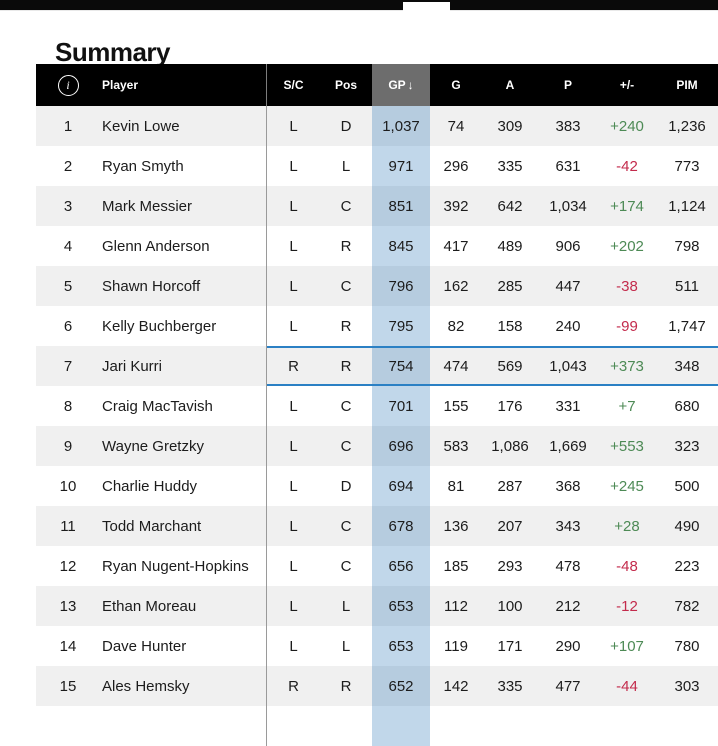  I want to click on stat-assists: 176, so click(510, 406).